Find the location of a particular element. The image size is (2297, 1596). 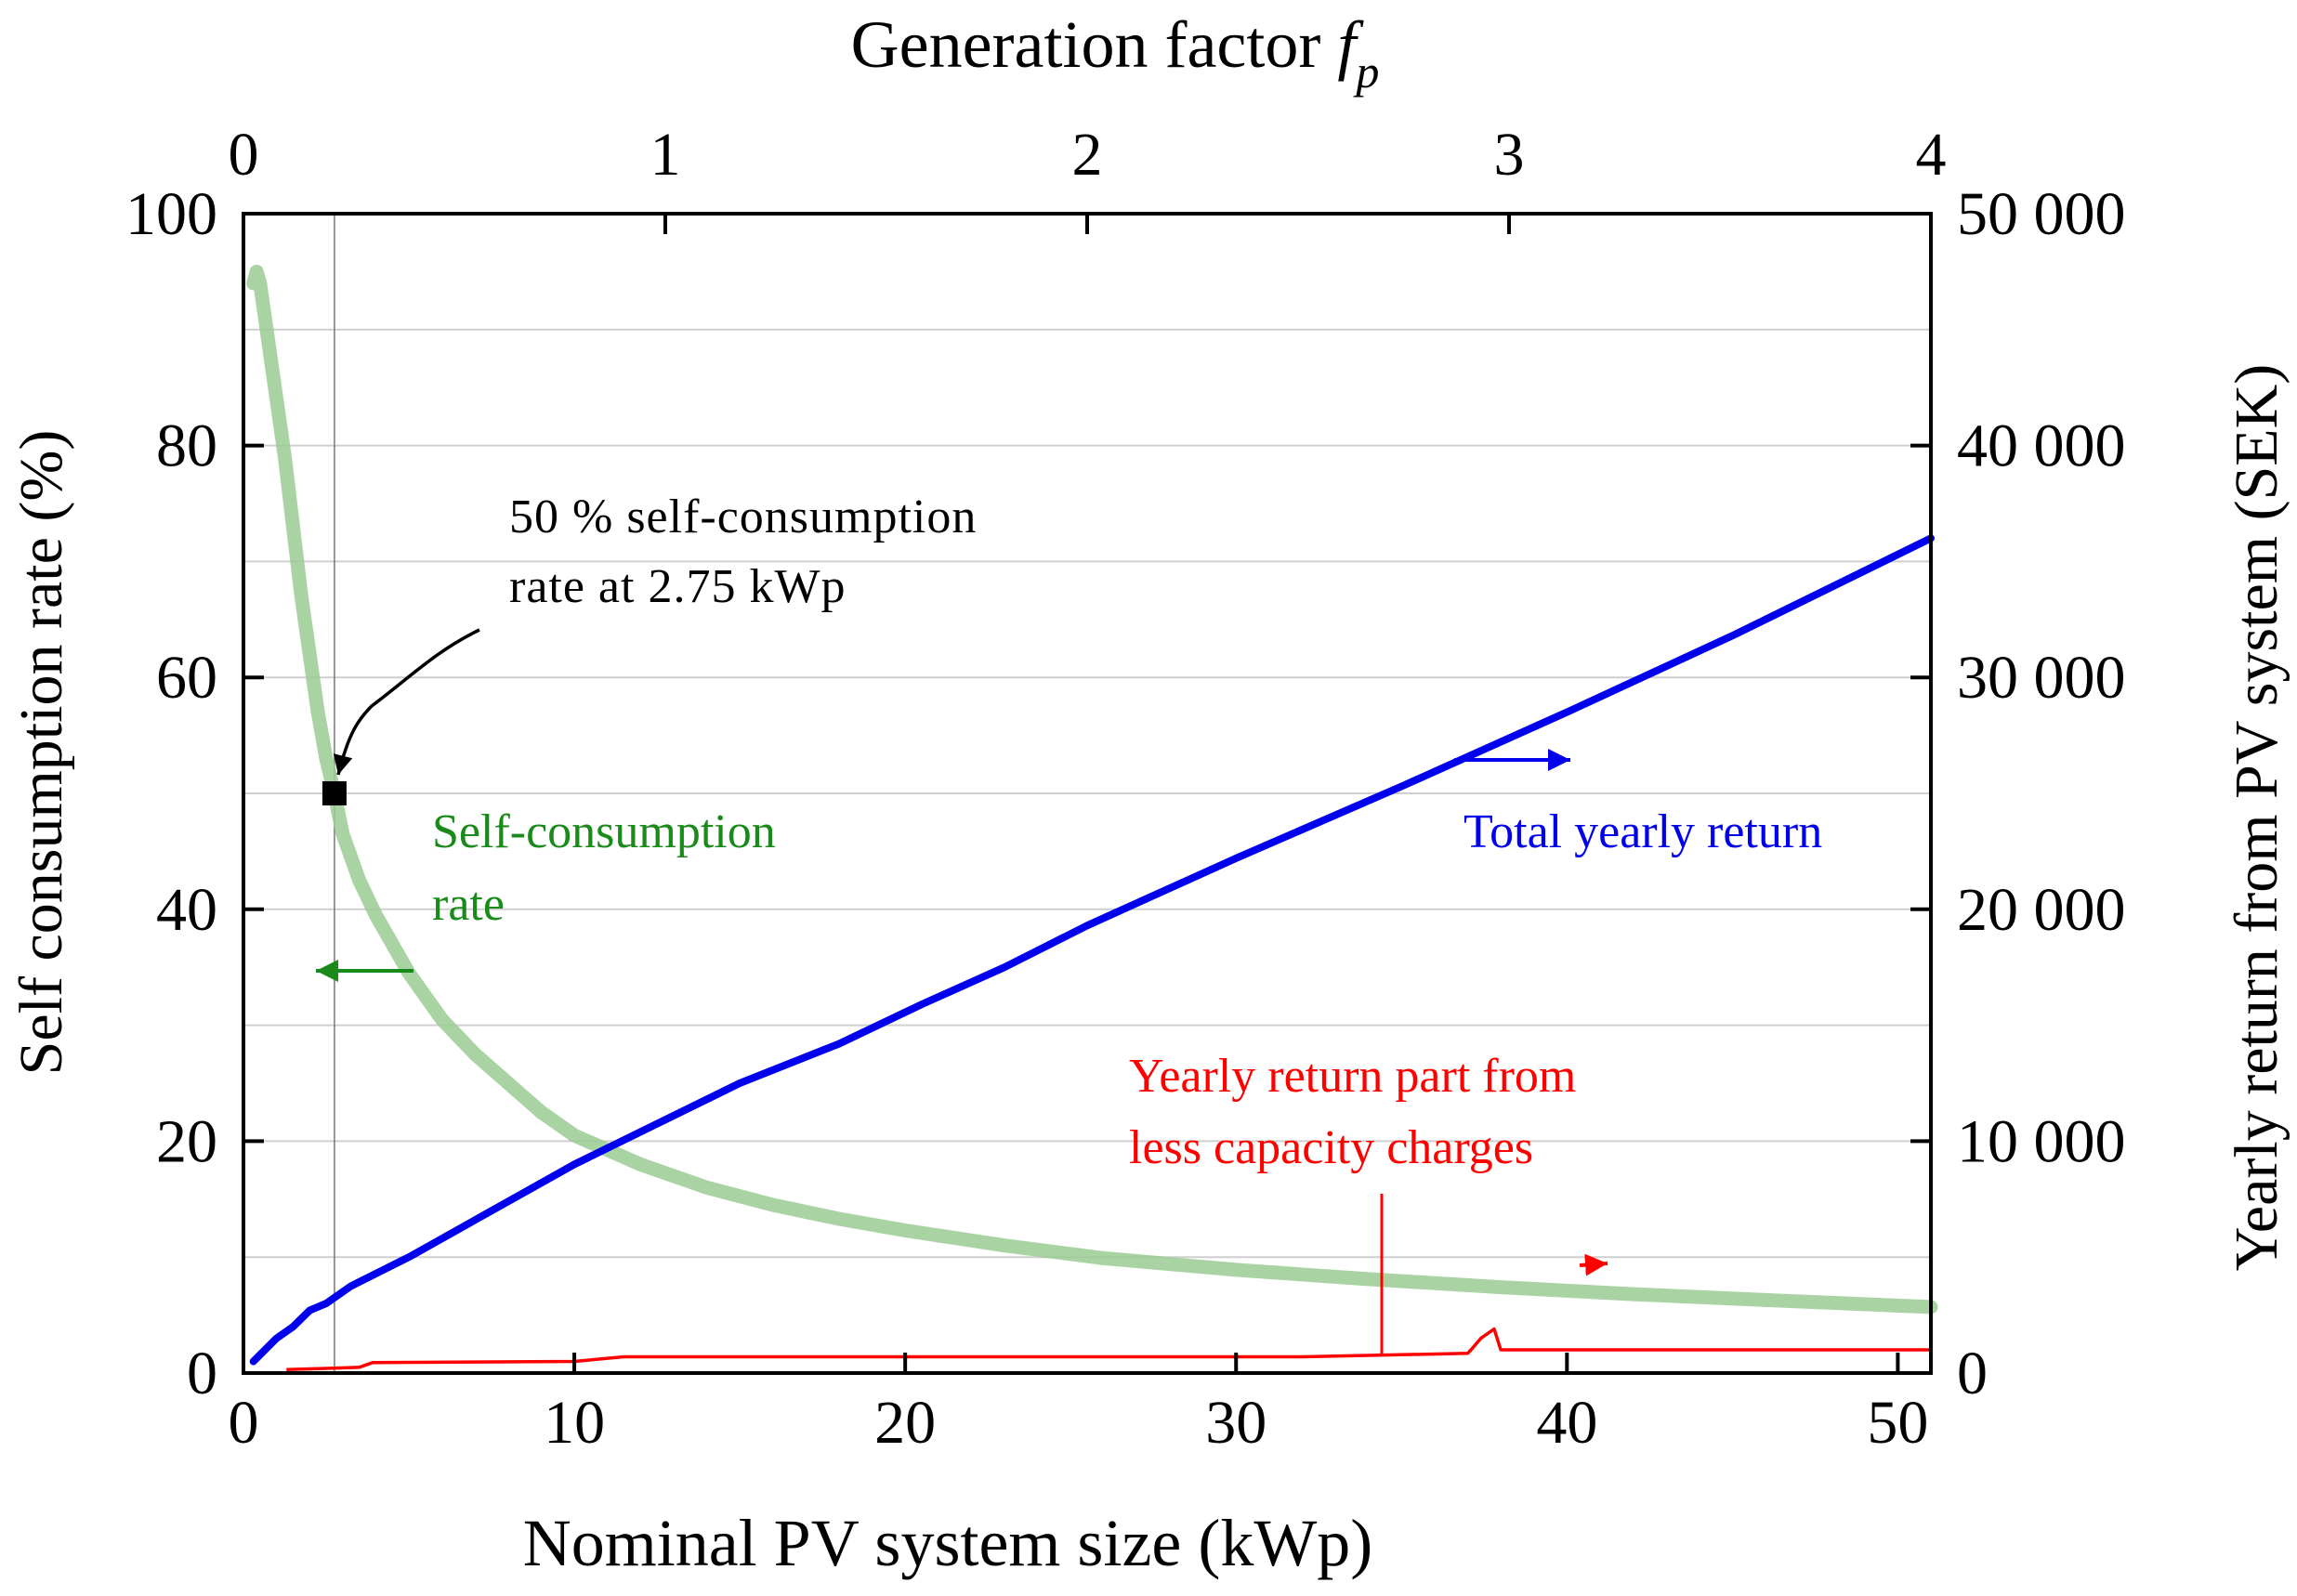

x-axis-top-title: Generation factor fp is located at coordinates (1115, 53).